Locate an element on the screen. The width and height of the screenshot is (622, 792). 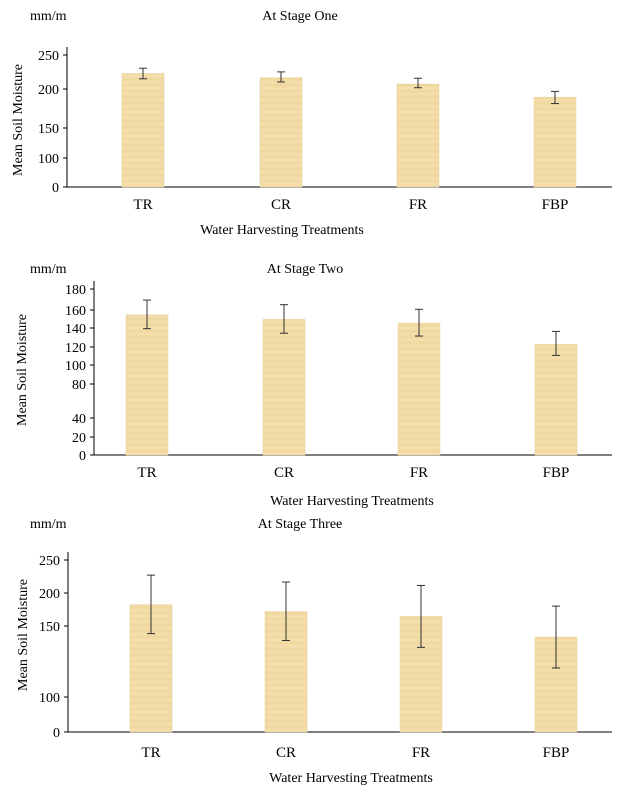
chart-title: At Stage Three is located at coordinates (300, 524).